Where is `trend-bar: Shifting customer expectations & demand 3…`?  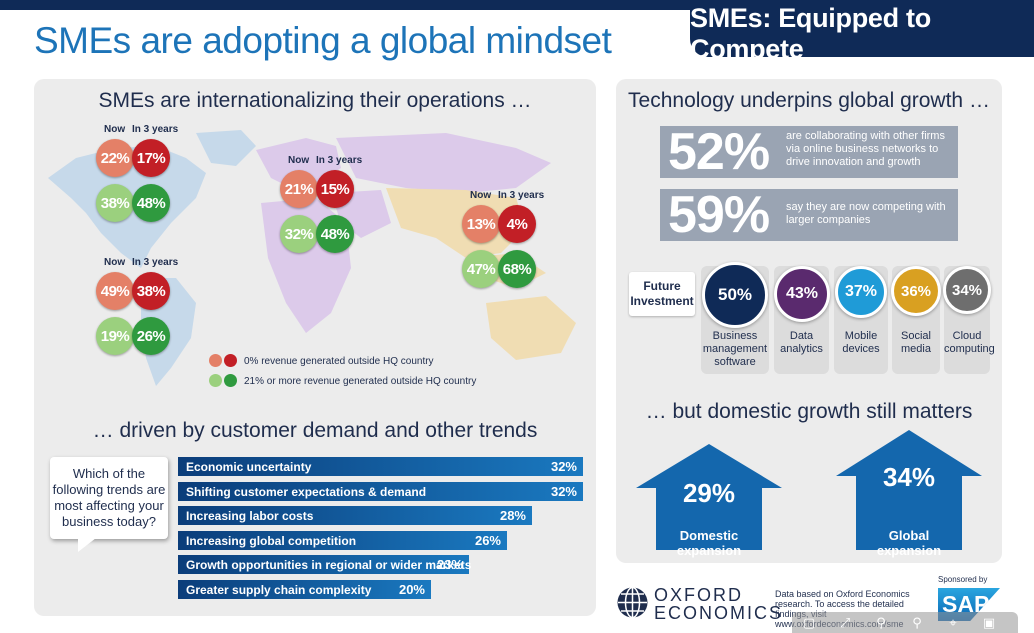 trend-bar: Shifting customer expectations & demand 3… is located at coordinates (380, 491).